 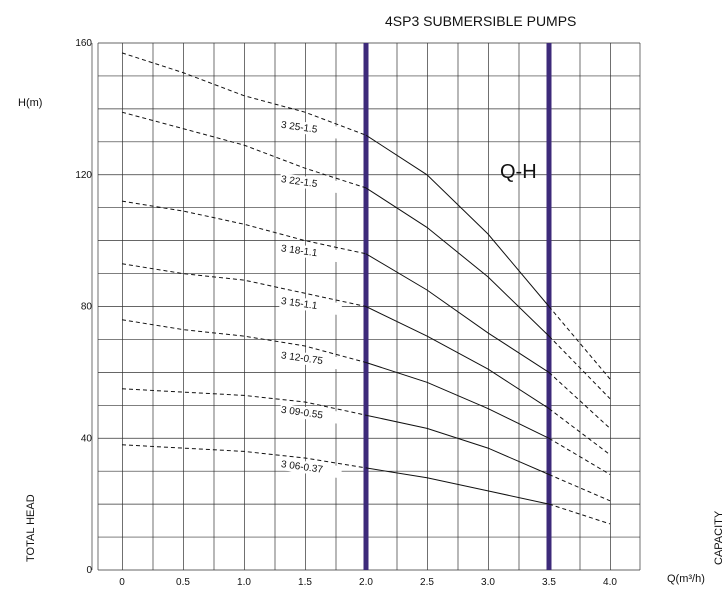 What do you see at coordinates (610, 582) in the screenshot?
I see `x-tick-label: 4.0` at bounding box center [610, 582].